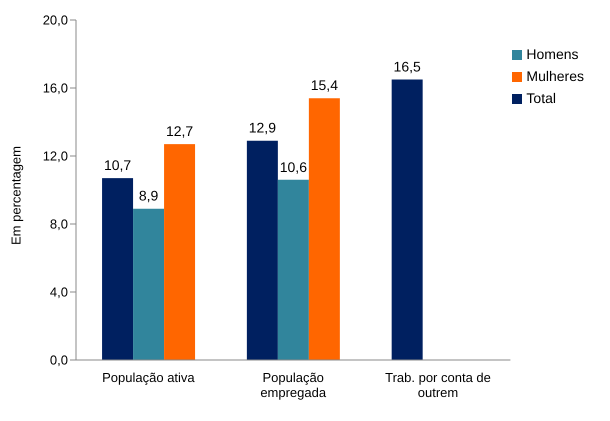  I want to click on data-label: 10,6, so click(294, 166).